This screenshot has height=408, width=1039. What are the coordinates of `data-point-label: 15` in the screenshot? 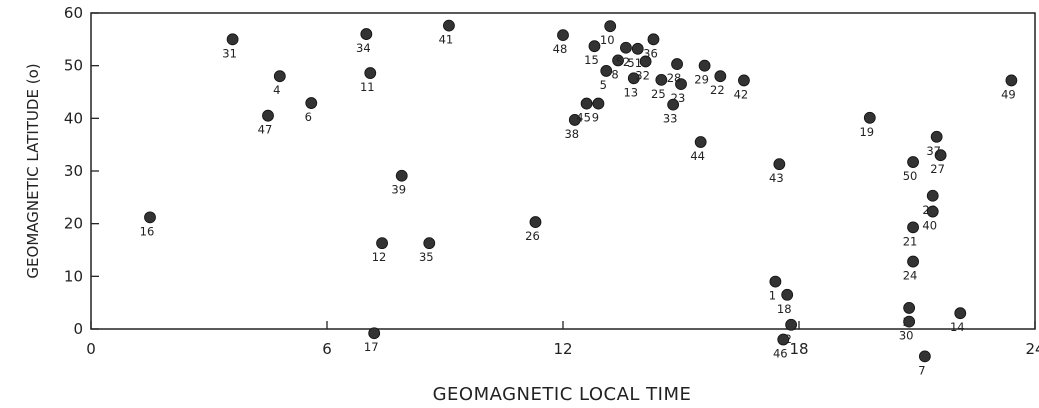 It's located at (591, 60).